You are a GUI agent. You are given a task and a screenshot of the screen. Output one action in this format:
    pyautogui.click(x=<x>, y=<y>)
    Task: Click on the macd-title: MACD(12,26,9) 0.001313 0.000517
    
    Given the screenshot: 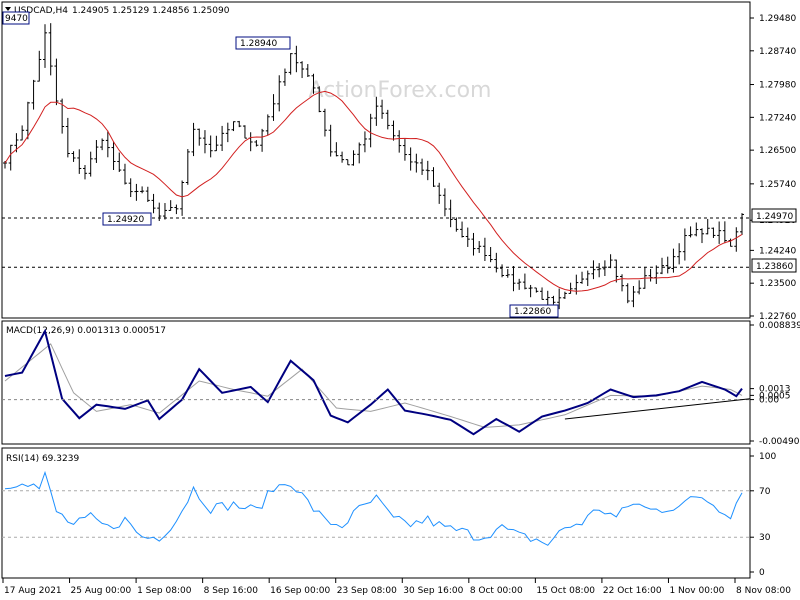 What is the action you would take?
    pyautogui.click(x=86, y=331)
    